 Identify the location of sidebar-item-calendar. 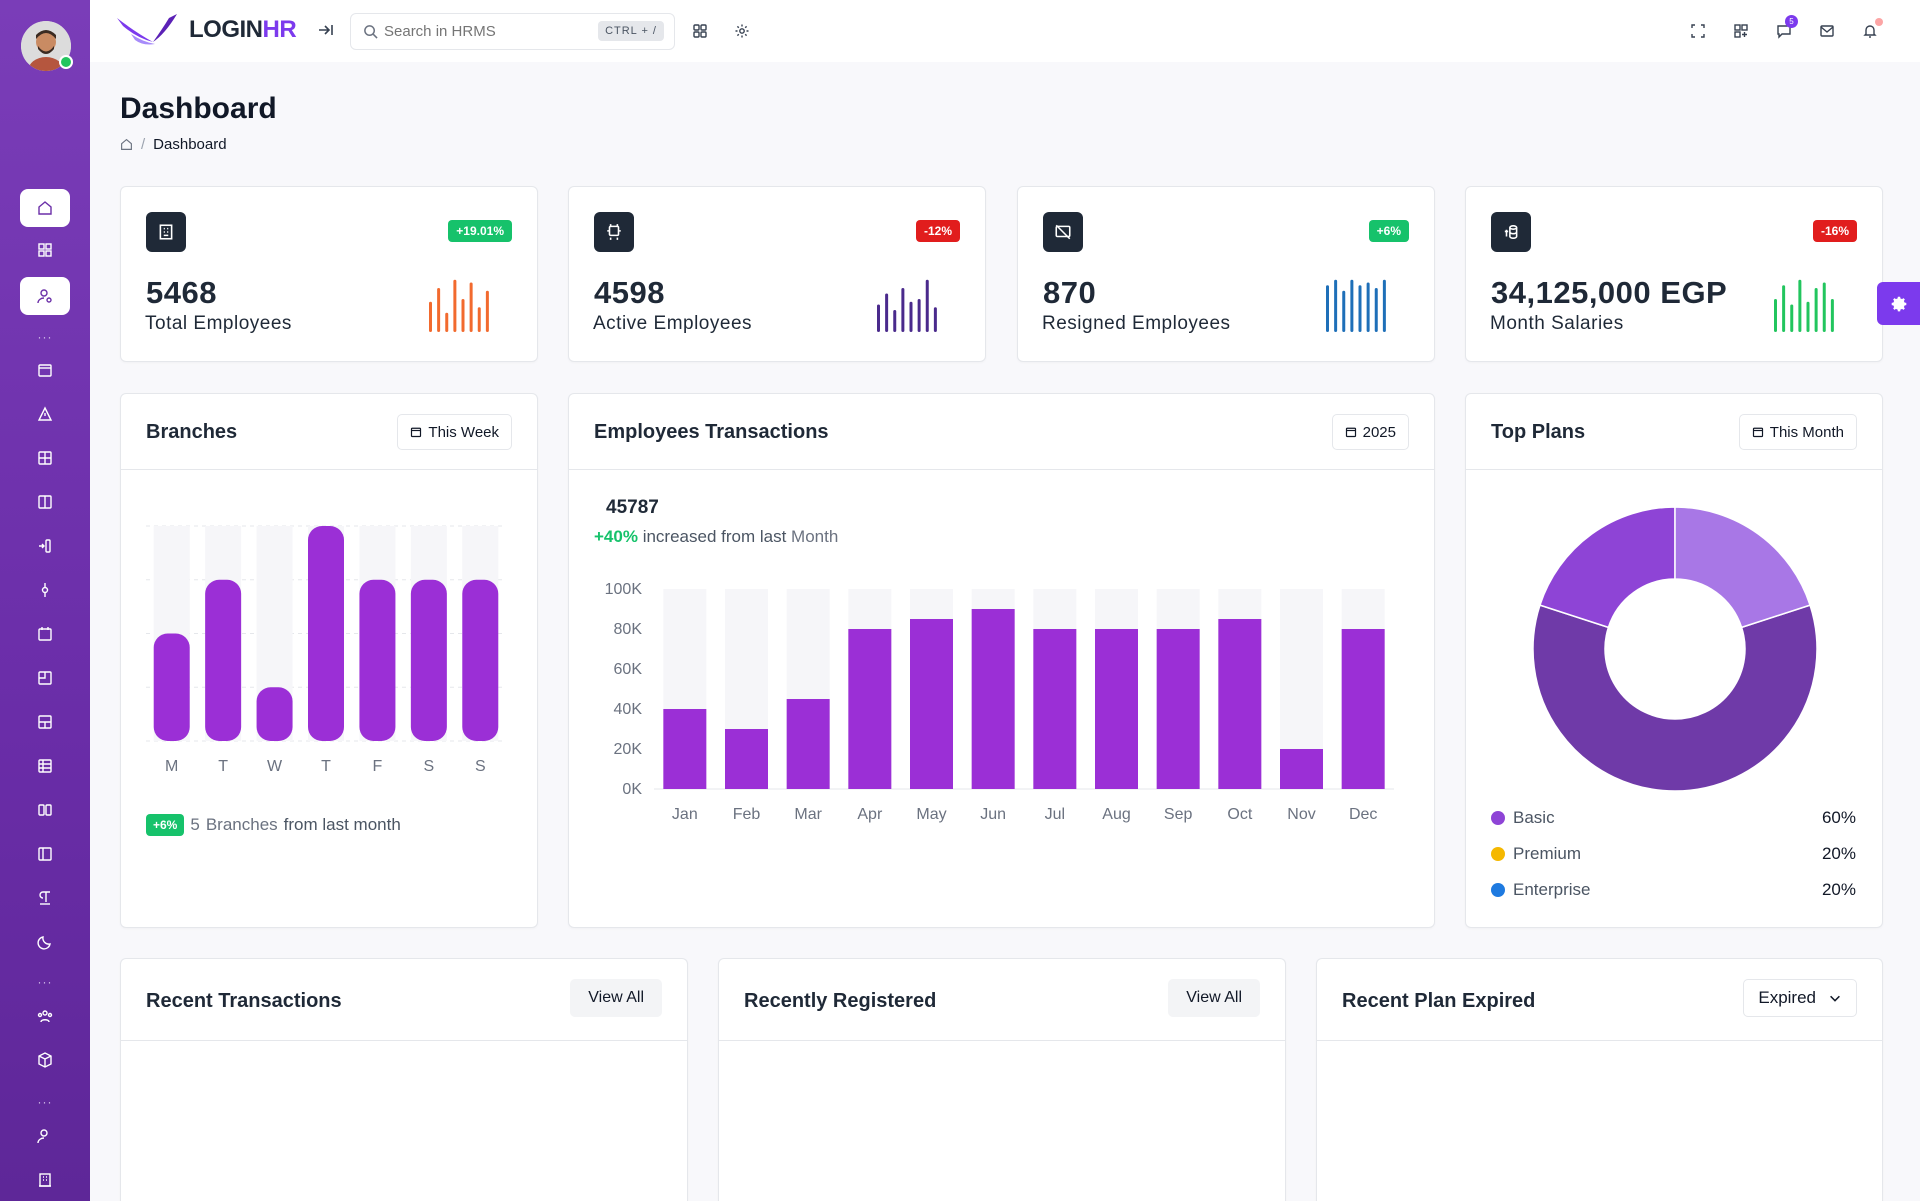
(45, 370).